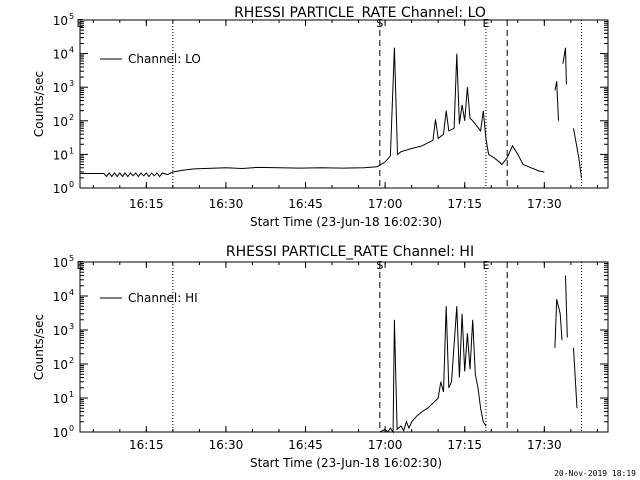 The height and width of the screenshot is (480, 640). I want to click on chart-title: RHESSI PARTICLE_RATE Channel: LO, so click(360, 13).